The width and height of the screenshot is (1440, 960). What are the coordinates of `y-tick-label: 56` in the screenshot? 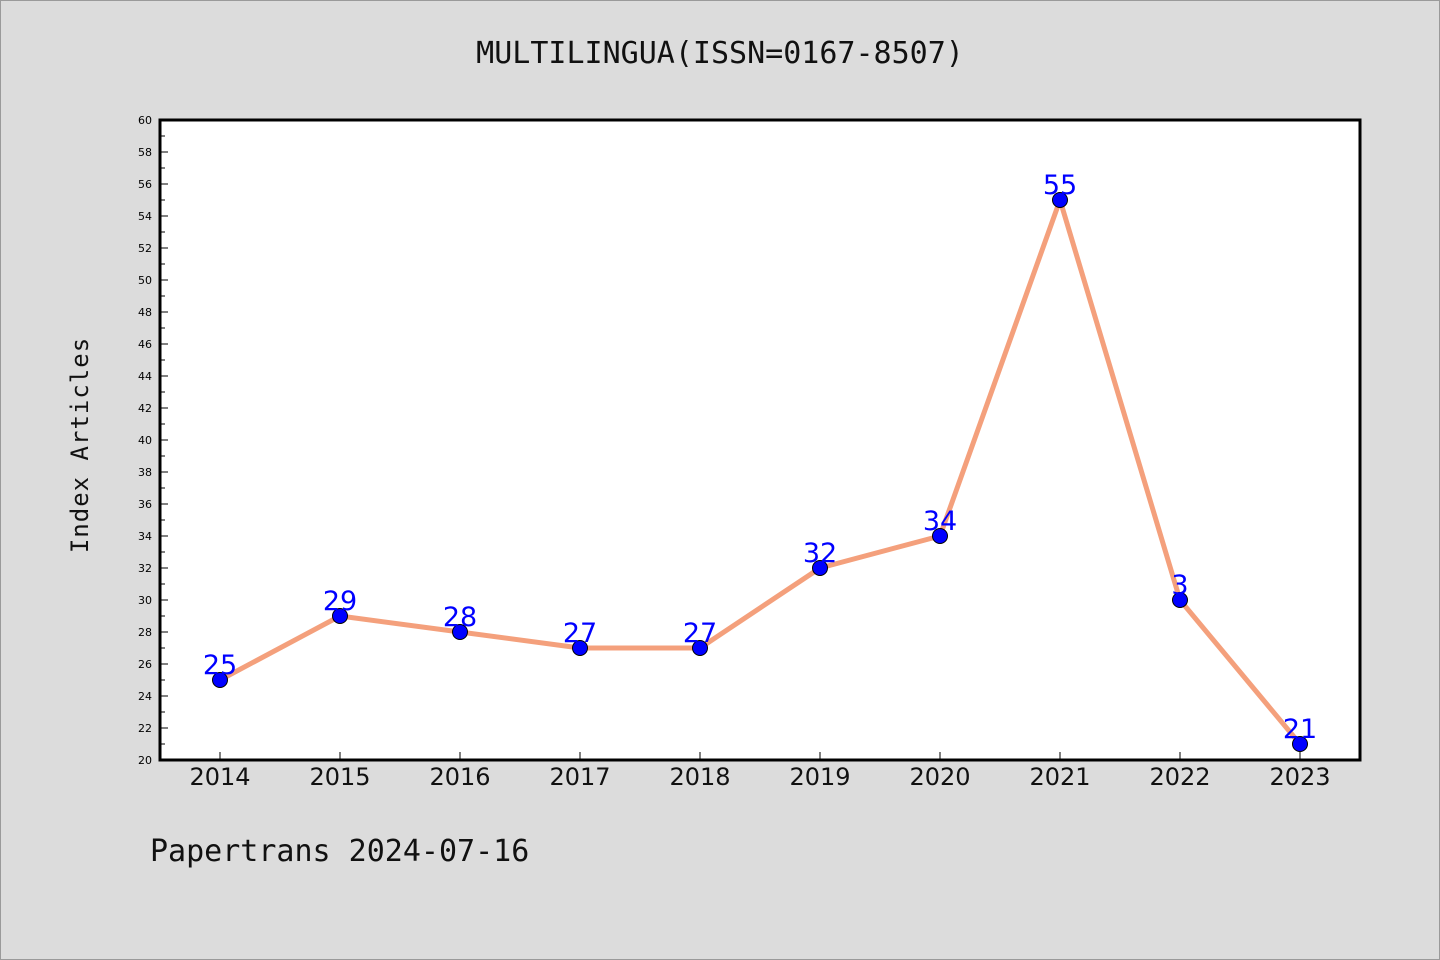 It's located at (145, 184).